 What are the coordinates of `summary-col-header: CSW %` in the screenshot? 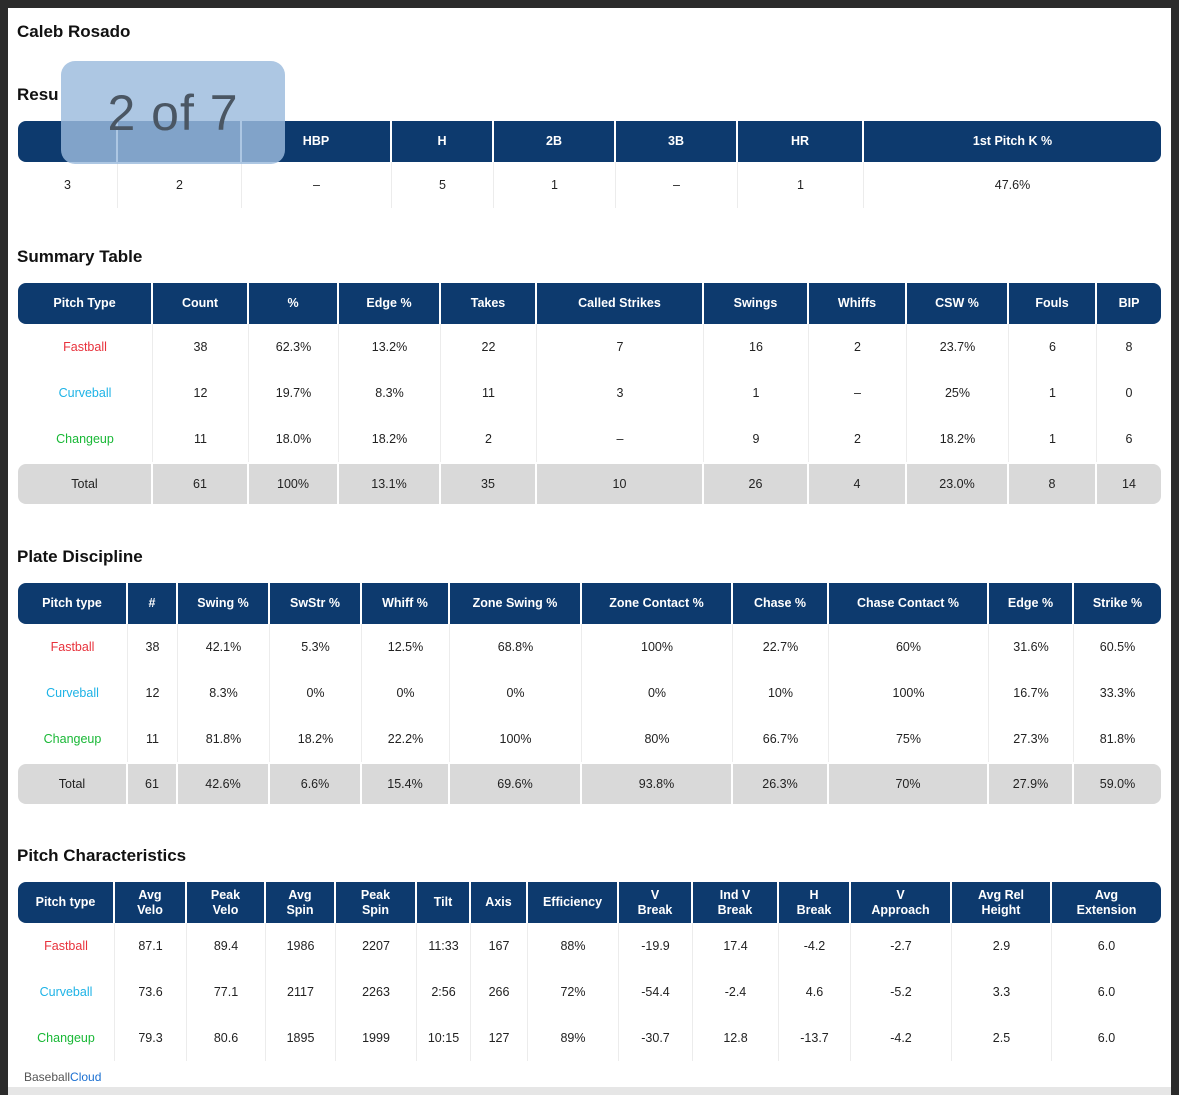 It's located at (958, 303).